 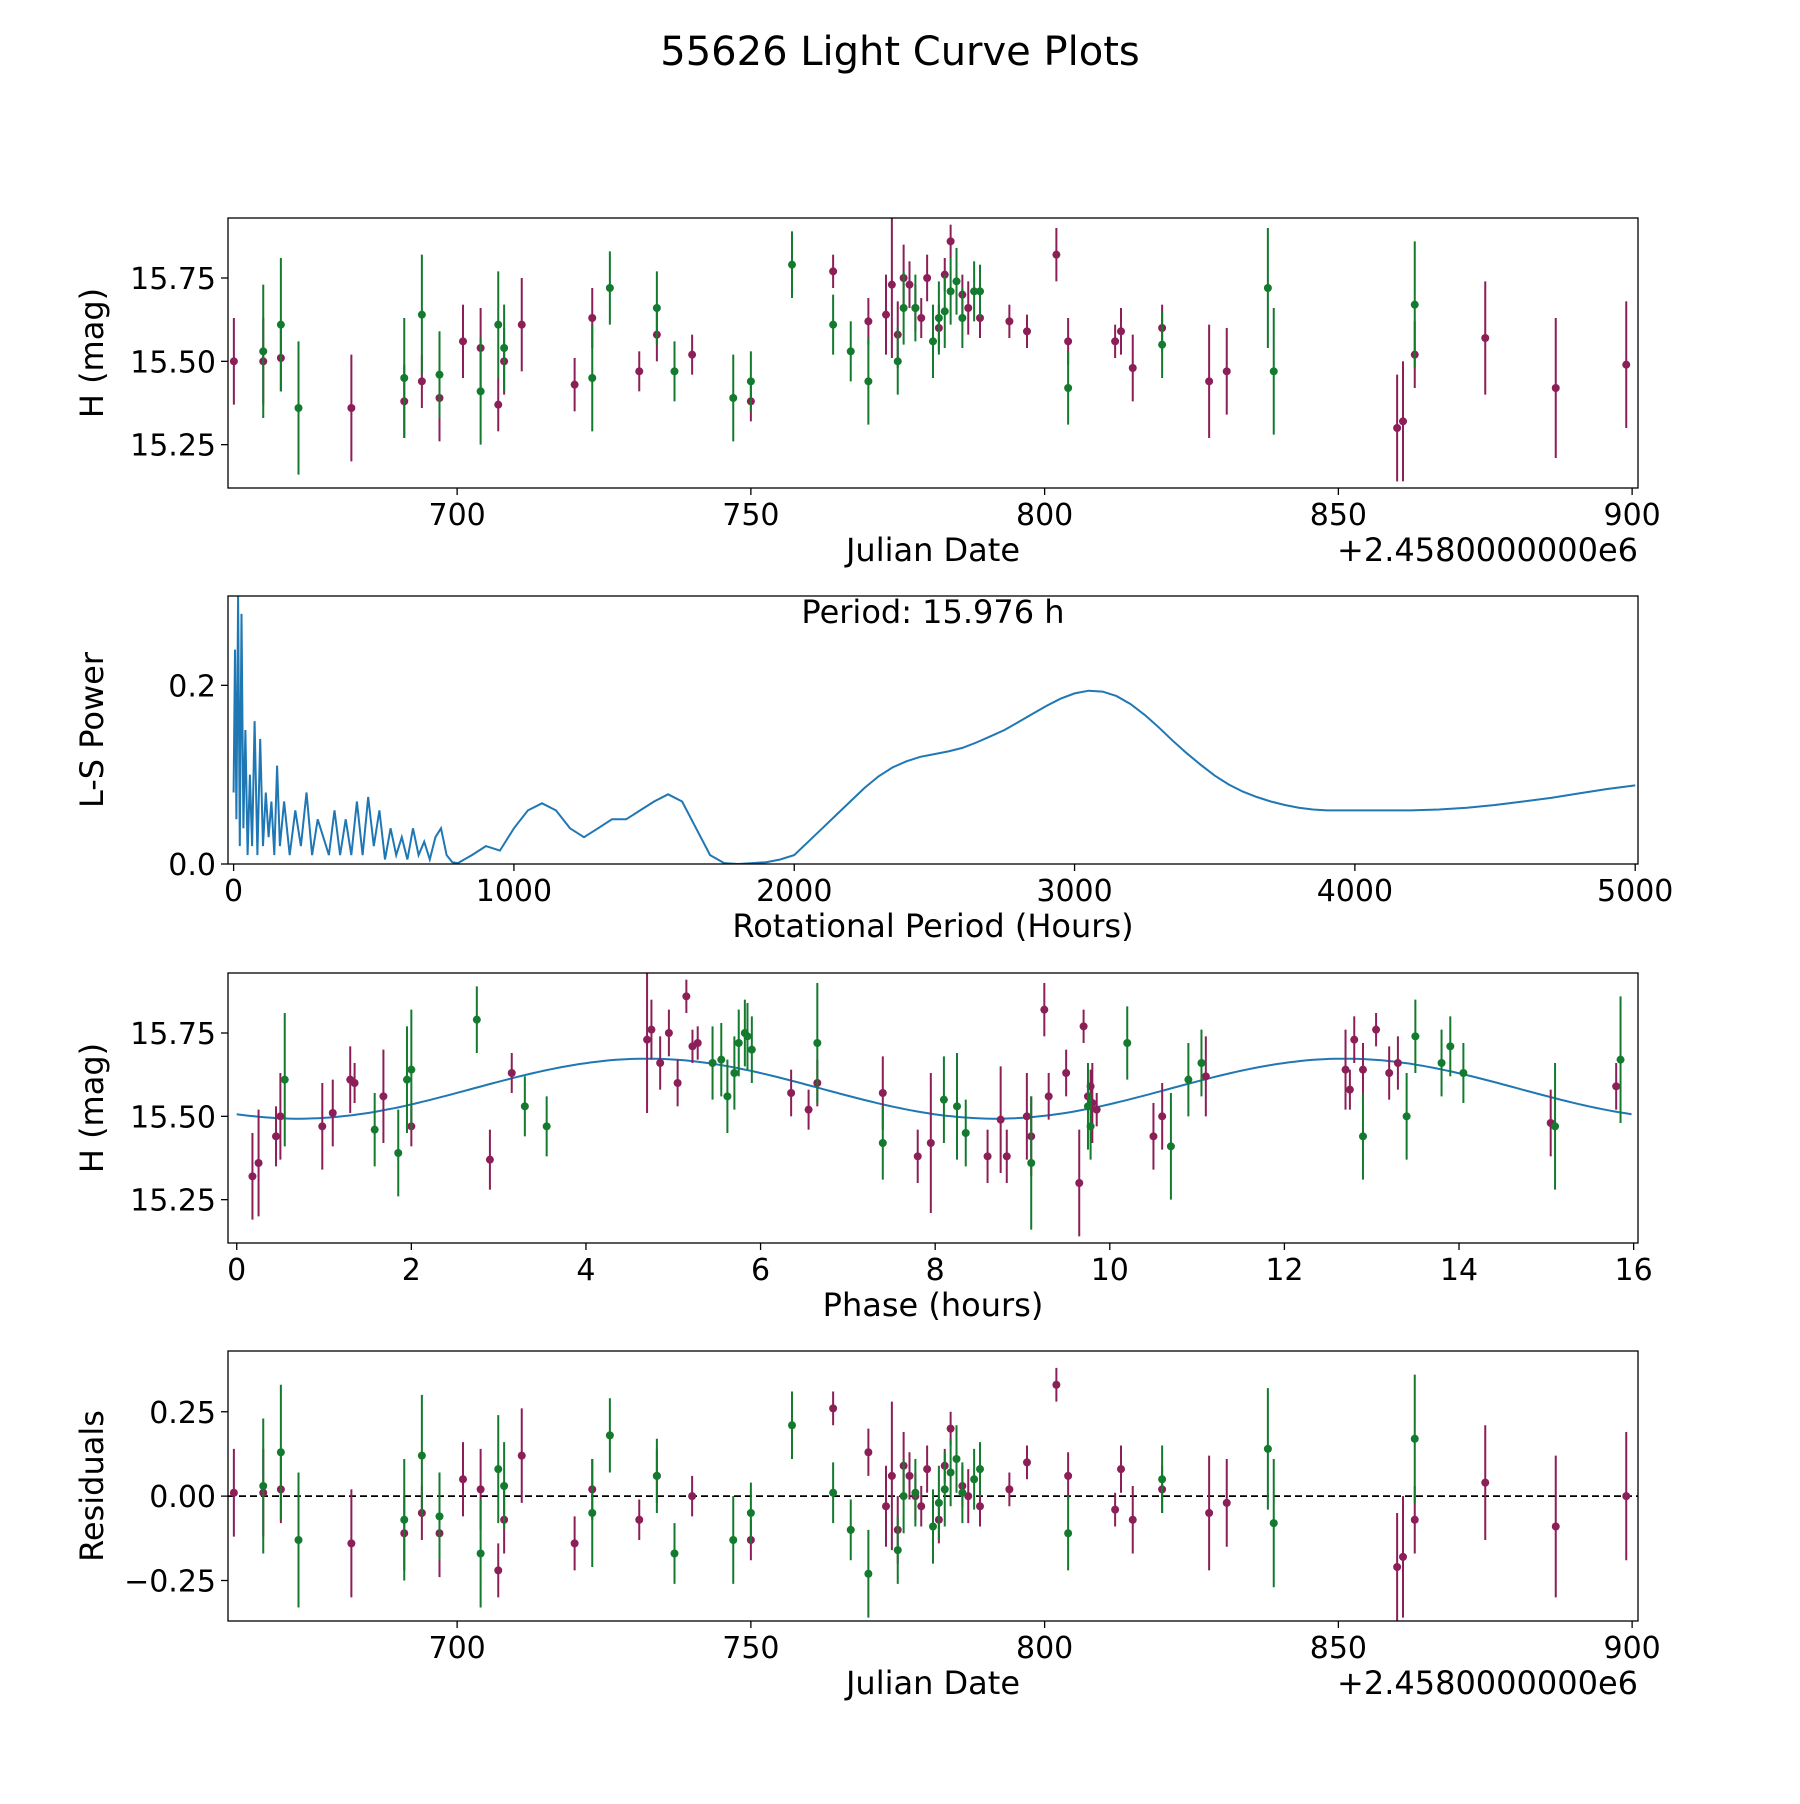 What do you see at coordinates (585, 1270) in the screenshot?
I see `x-tick-label: 4` at bounding box center [585, 1270].